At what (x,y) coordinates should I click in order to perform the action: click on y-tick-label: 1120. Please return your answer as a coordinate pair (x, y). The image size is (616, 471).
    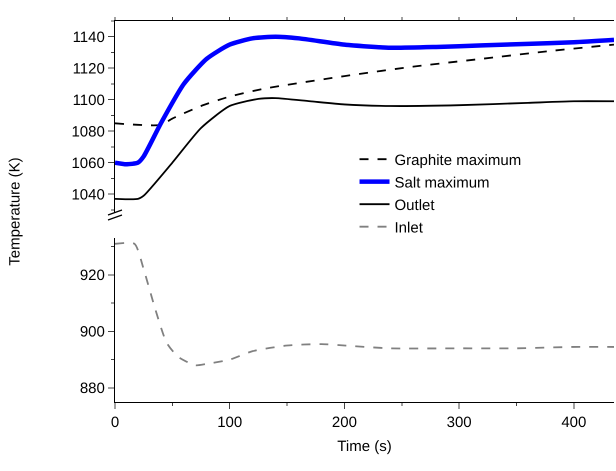
    Looking at the image, I should click on (88, 69).